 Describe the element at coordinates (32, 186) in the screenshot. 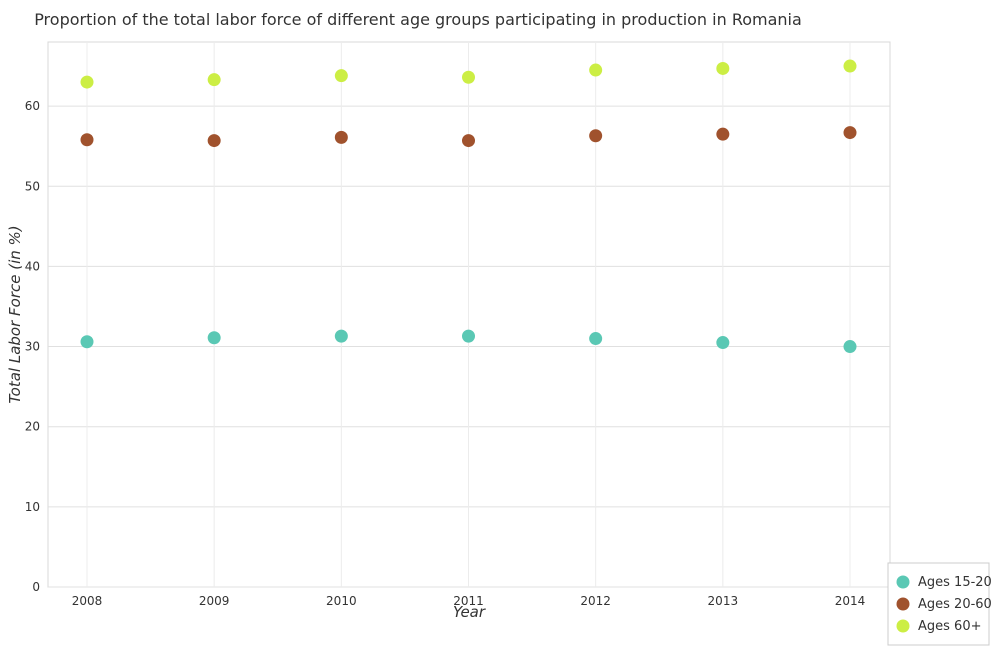

I see `y-tick-label: 50` at that location.